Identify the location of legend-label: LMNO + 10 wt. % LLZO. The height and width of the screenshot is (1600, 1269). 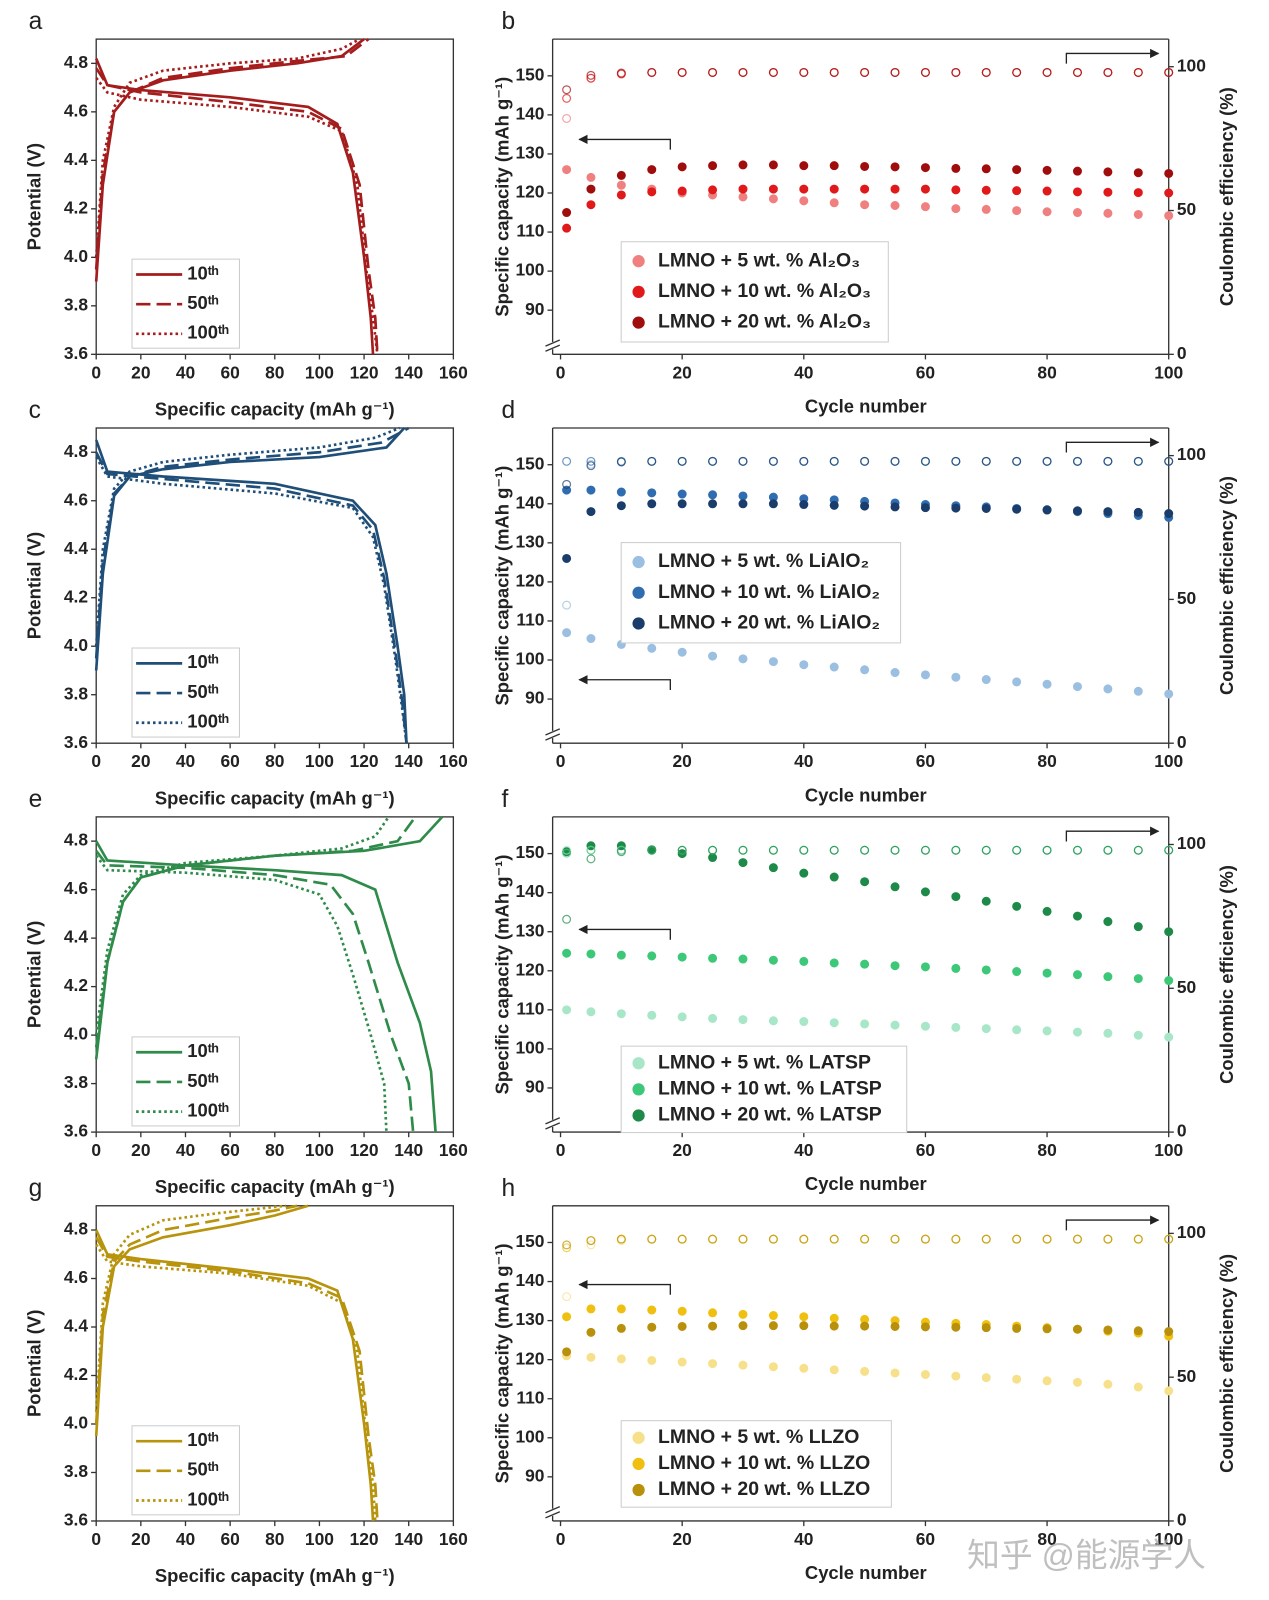
(764, 1463).